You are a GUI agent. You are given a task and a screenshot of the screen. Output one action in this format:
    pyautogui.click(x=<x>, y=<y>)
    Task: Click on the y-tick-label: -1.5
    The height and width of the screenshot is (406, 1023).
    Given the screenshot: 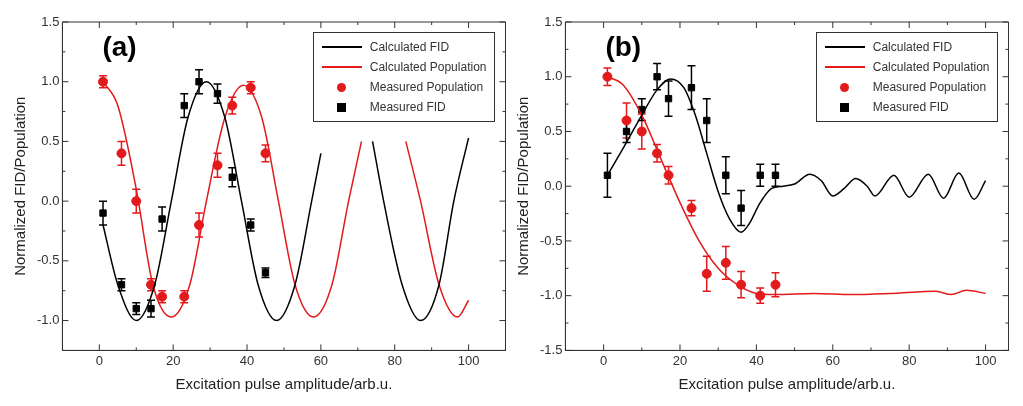 What is the action you would take?
    pyautogui.click(x=551, y=349)
    